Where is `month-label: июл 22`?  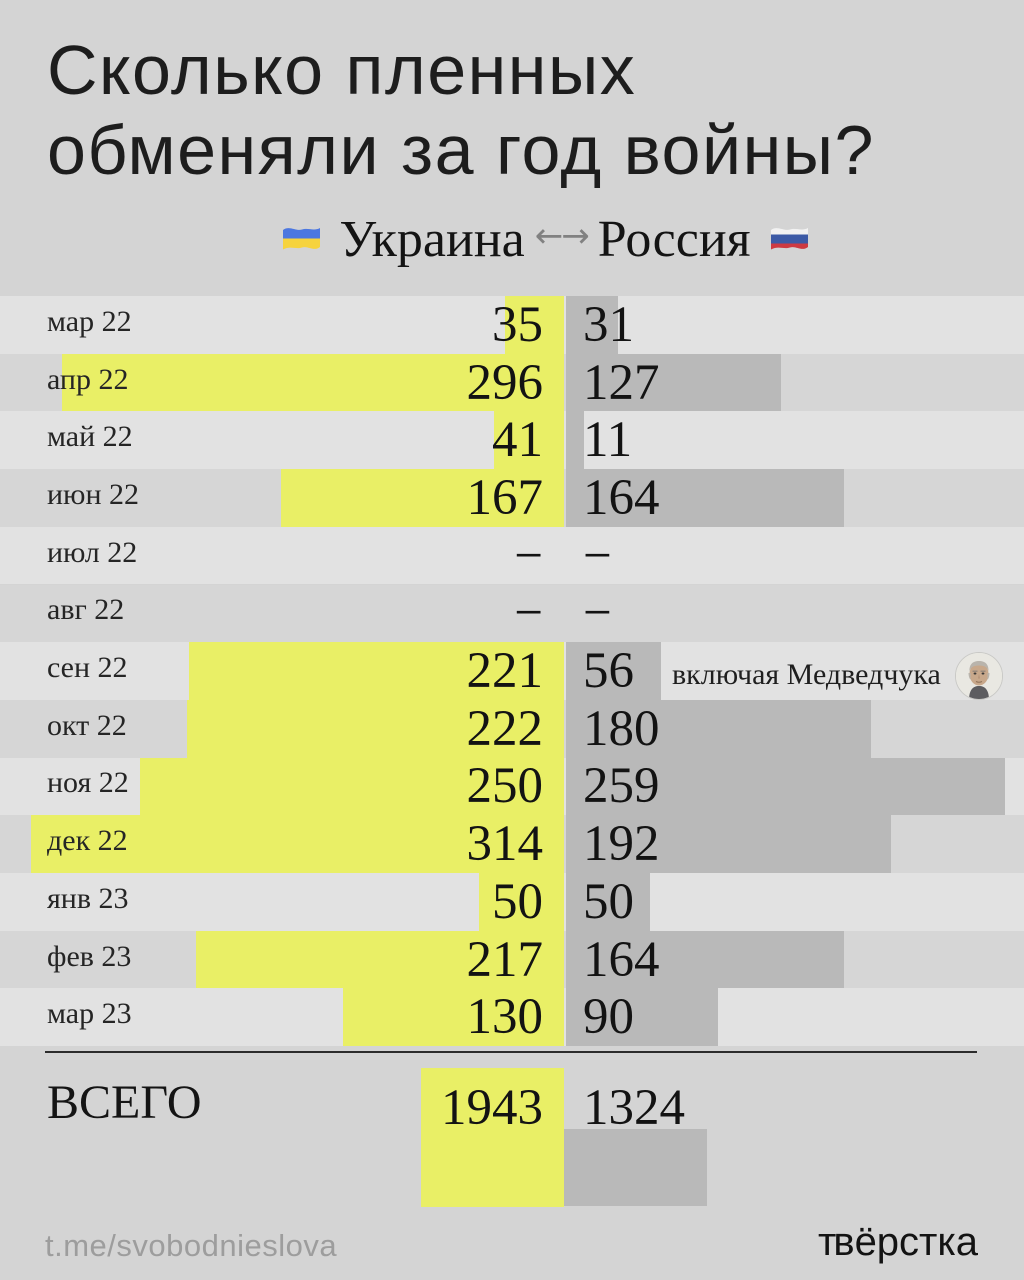
month-label: июл 22 is located at coordinates (92, 552).